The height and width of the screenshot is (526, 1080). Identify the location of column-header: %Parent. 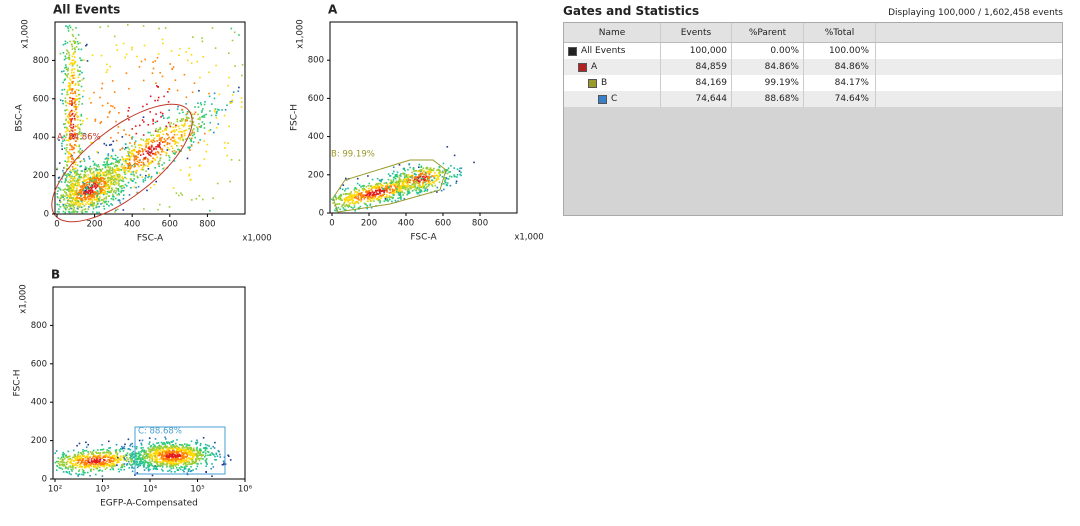
(768, 32).